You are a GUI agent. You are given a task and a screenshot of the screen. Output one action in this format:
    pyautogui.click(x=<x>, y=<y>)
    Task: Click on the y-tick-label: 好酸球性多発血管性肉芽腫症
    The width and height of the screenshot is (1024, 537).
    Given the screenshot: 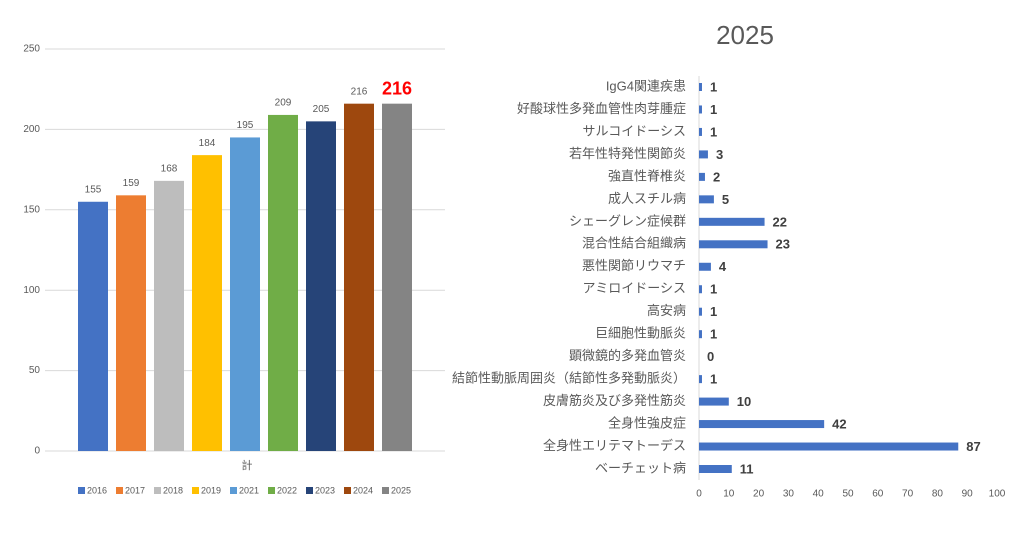 What is the action you would take?
    pyautogui.click(x=601, y=108)
    